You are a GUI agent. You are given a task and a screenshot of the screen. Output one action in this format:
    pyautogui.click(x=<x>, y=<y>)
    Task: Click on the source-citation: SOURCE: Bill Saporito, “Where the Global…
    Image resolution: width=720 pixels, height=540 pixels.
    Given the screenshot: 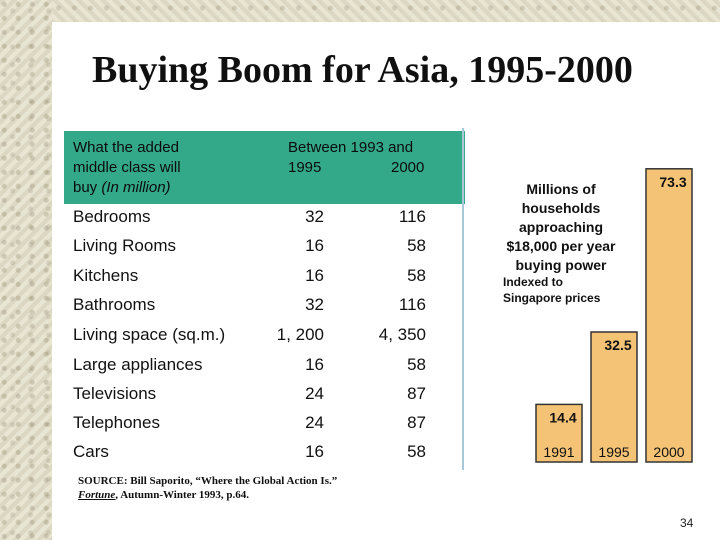 What is the action you would take?
    pyautogui.click(x=278, y=488)
    